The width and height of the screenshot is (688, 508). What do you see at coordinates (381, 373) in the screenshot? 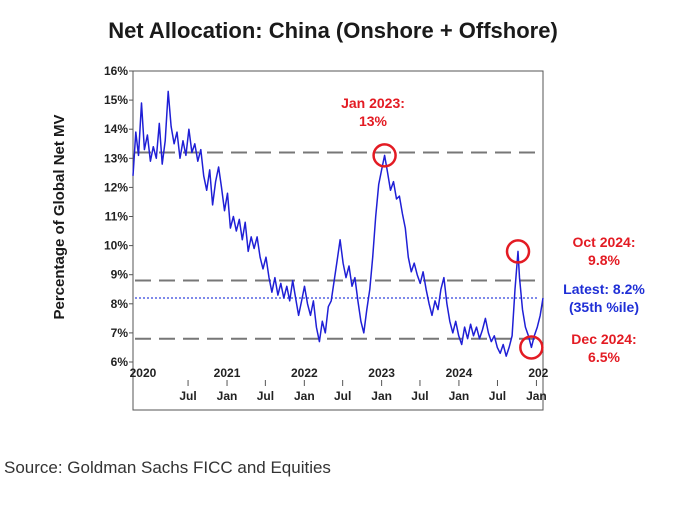
I see `x-year-label: 2023` at bounding box center [381, 373].